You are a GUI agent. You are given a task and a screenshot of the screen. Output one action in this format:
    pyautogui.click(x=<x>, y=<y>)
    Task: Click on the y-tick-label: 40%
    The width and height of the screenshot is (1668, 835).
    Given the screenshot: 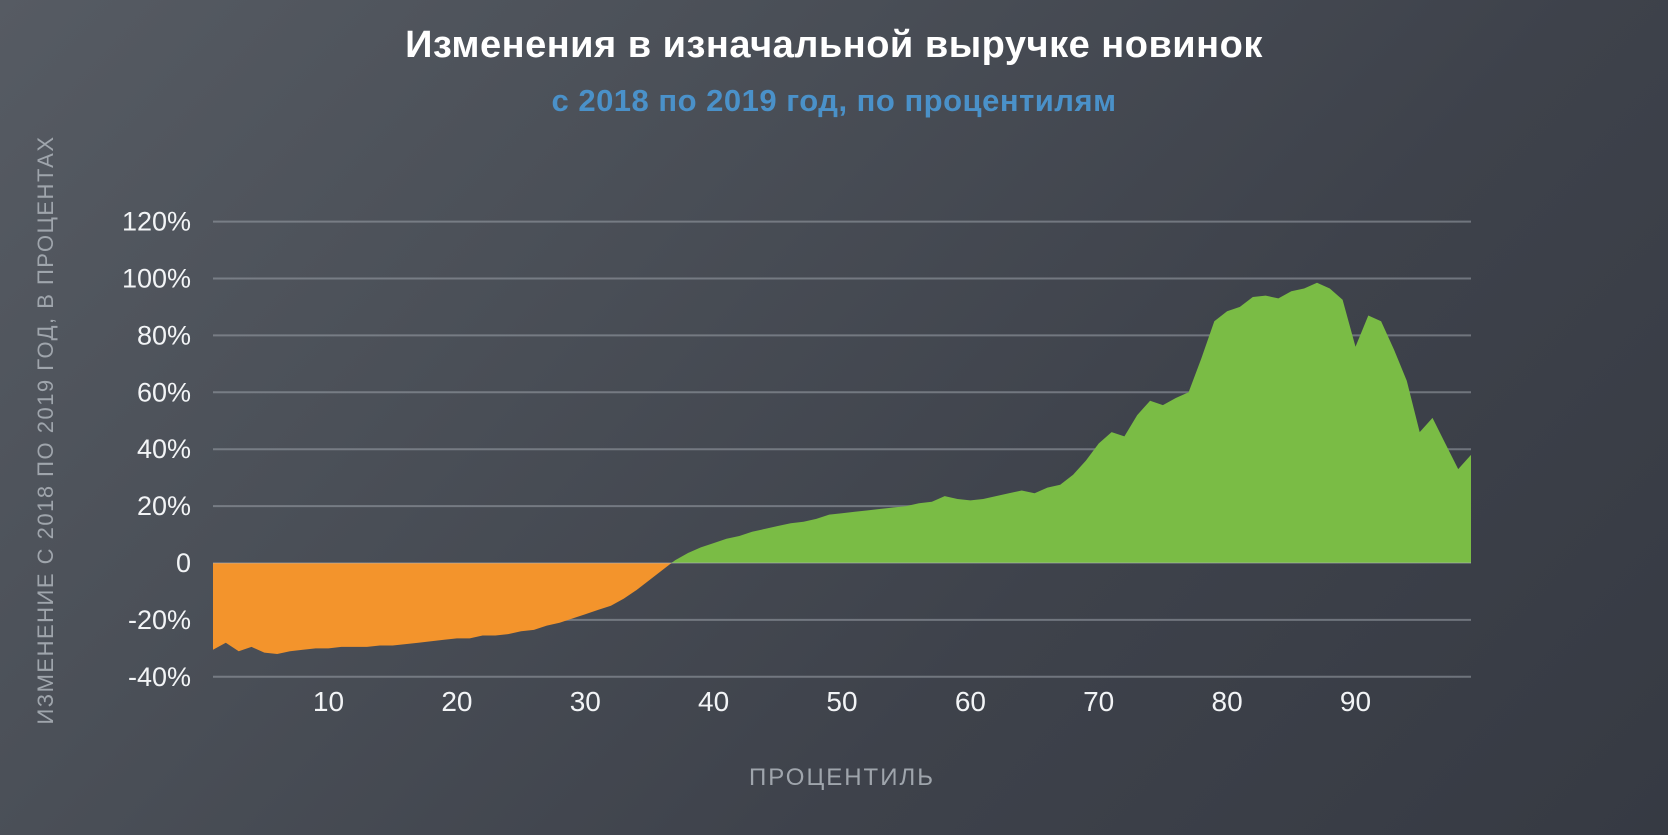 What is the action you would take?
    pyautogui.click(x=164, y=449)
    